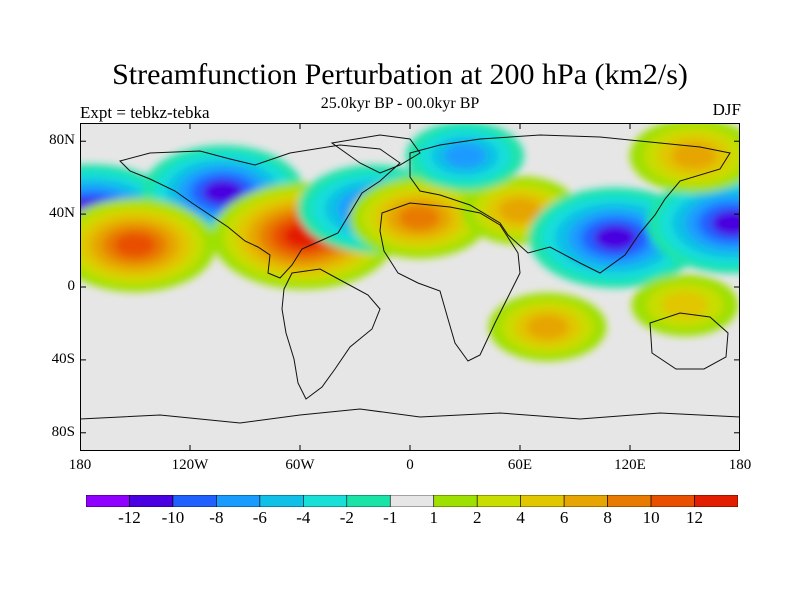 Image resolution: width=800 pixels, height=600 pixels. Describe the element at coordinates (259, 517) in the screenshot. I see `colorbar-tick-label: -6` at that location.